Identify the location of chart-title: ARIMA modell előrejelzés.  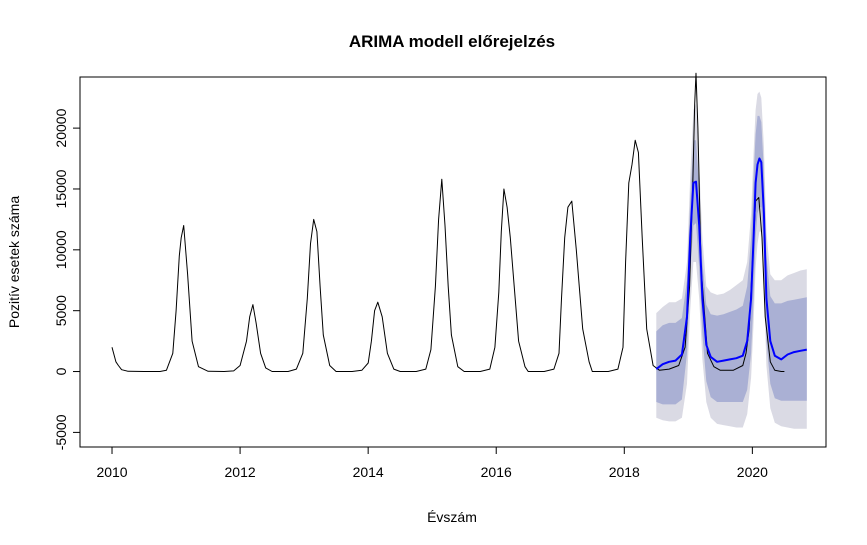
(452, 41).